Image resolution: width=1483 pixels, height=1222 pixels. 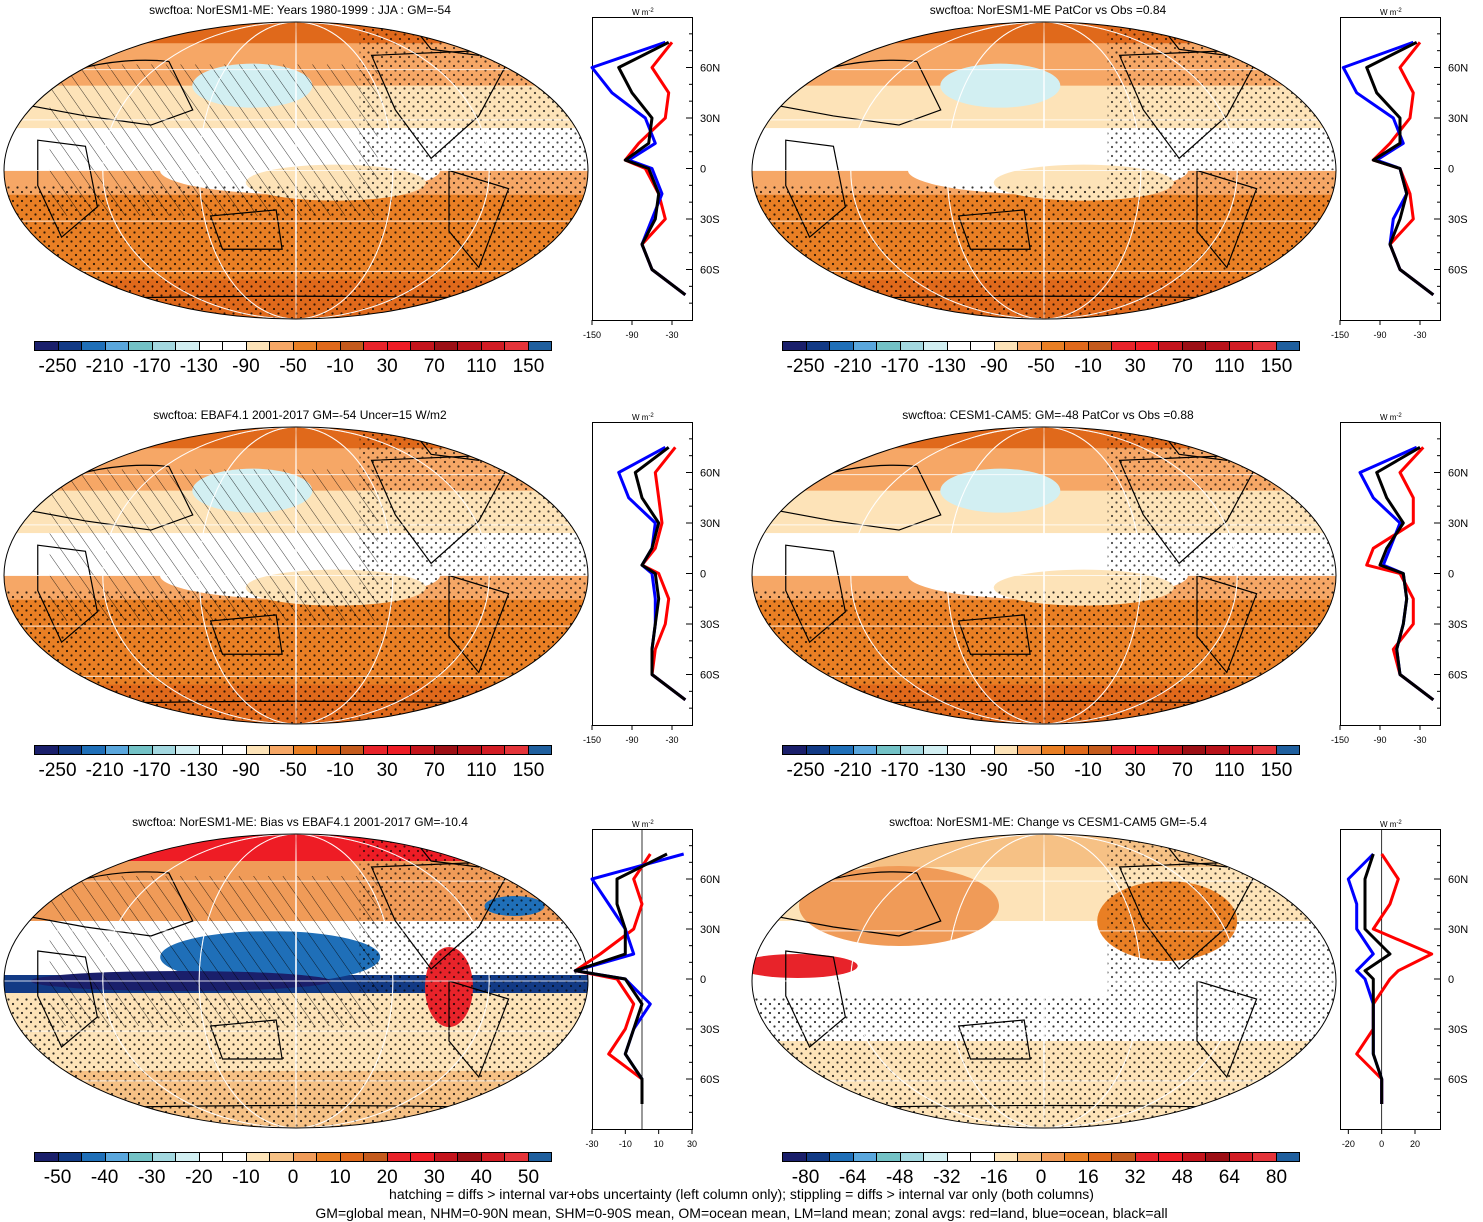 I want to click on colorbar-label: 110, so click(x=1229, y=770).